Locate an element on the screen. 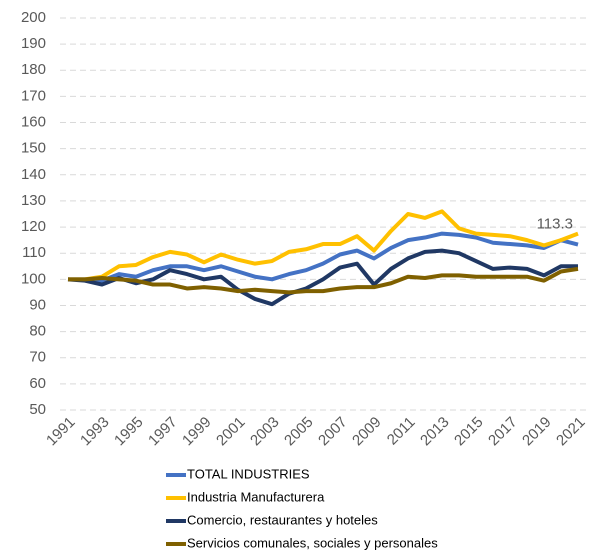 This screenshot has width=596, height=560. y-tick-label: 160 is located at coordinates (33, 122).